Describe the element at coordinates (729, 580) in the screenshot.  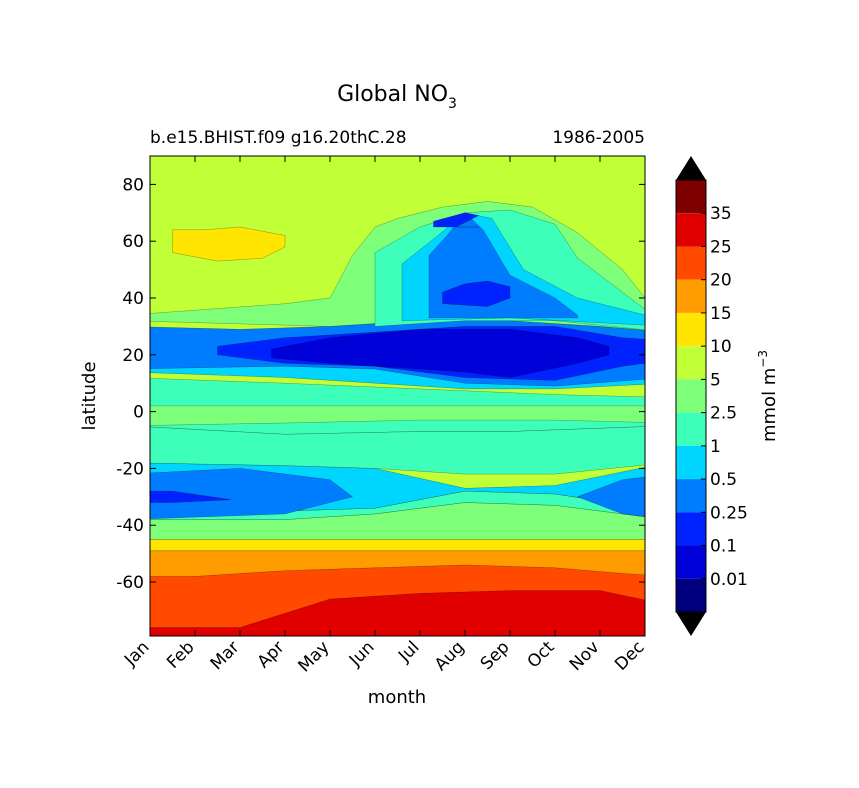
I see `colorbar-tick-label: 0.01` at that location.